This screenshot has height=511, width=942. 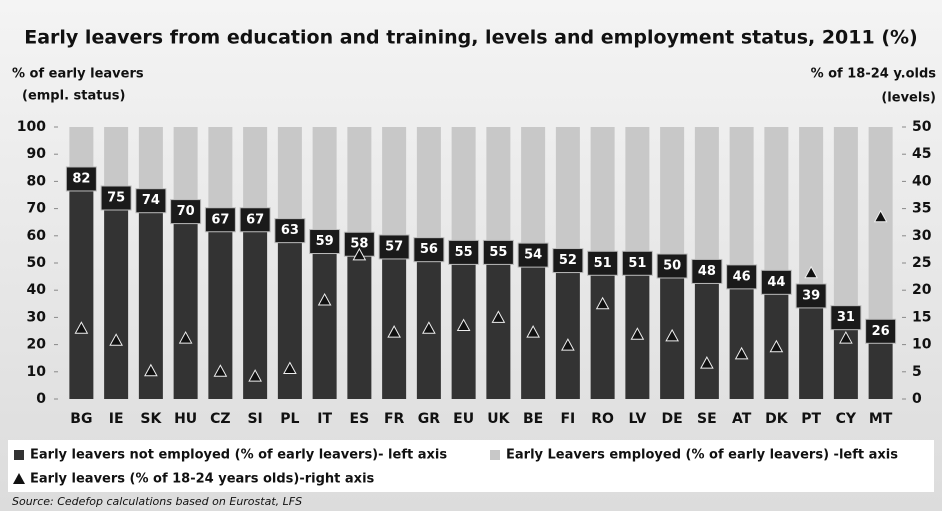 What do you see at coordinates (37, 263) in the screenshot?
I see `y-tick-label: 50` at bounding box center [37, 263].